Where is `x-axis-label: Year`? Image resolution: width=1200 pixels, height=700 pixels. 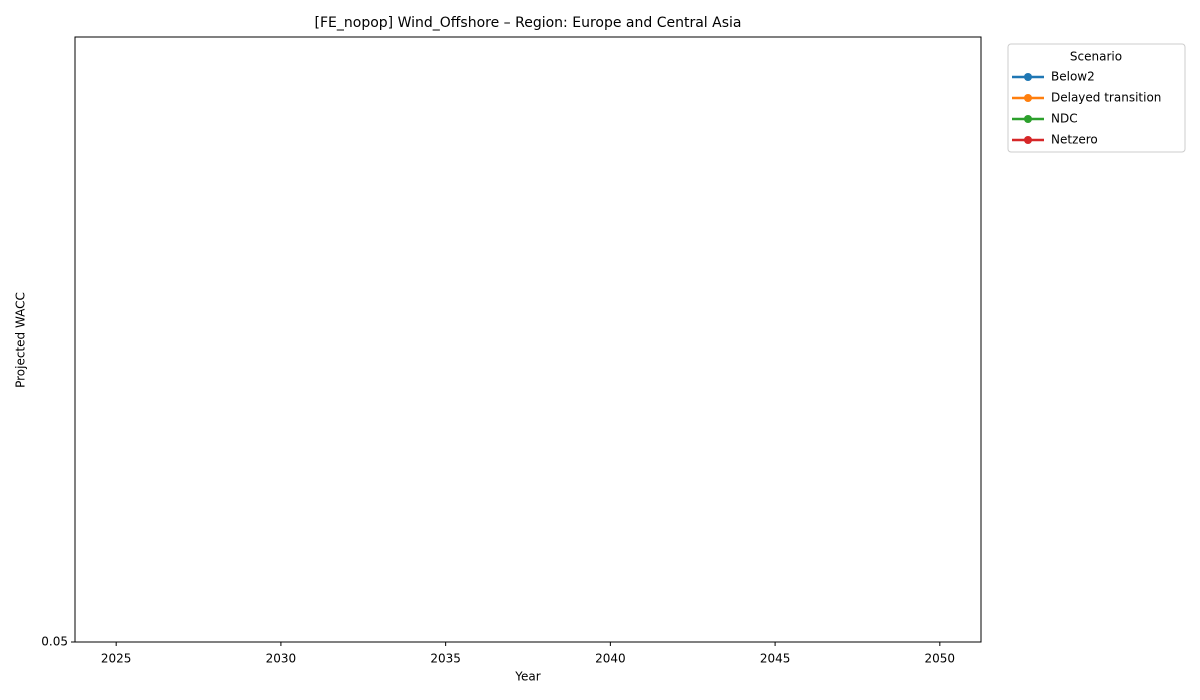 x-axis-label: Year is located at coordinates (527, 677).